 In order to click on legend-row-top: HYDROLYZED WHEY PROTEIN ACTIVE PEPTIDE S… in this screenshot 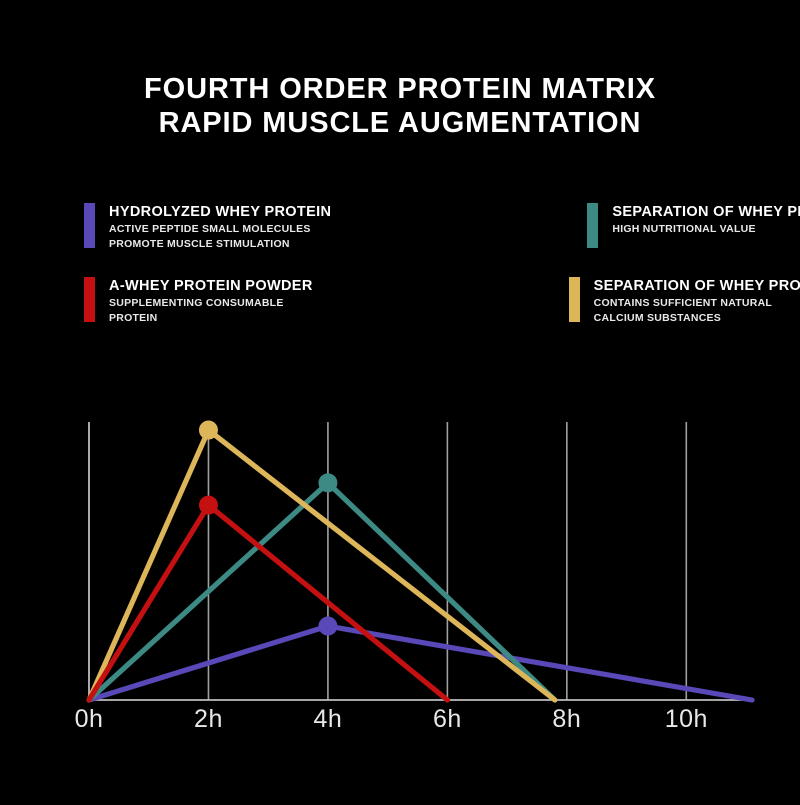, I will do `click(442, 226)`.